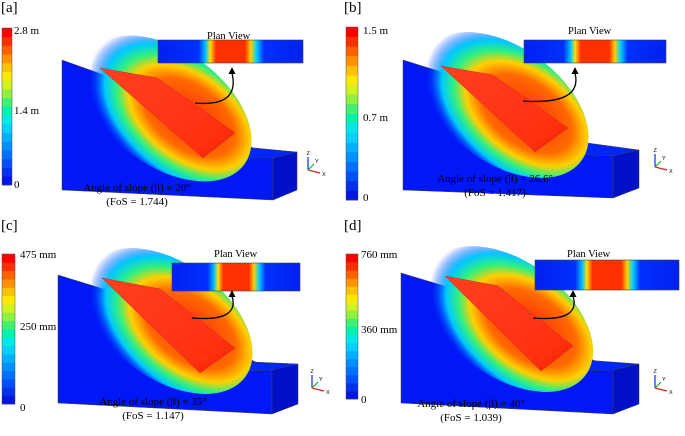 This screenshot has width=685, height=436. Describe the element at coordinates (379, 255) in the screenshot. I see `colorbar-max-label: 760 mm` at that location.